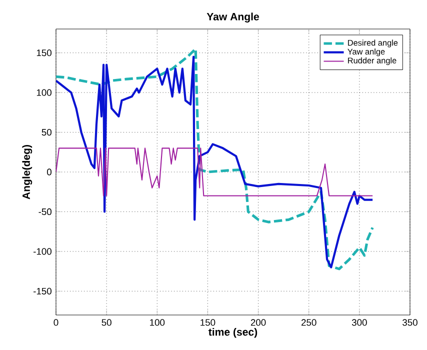  What do you see at coordinates (44, 53) in the screenshot?
I see `y-tick-label: 150` at bounding box center [44, 53].